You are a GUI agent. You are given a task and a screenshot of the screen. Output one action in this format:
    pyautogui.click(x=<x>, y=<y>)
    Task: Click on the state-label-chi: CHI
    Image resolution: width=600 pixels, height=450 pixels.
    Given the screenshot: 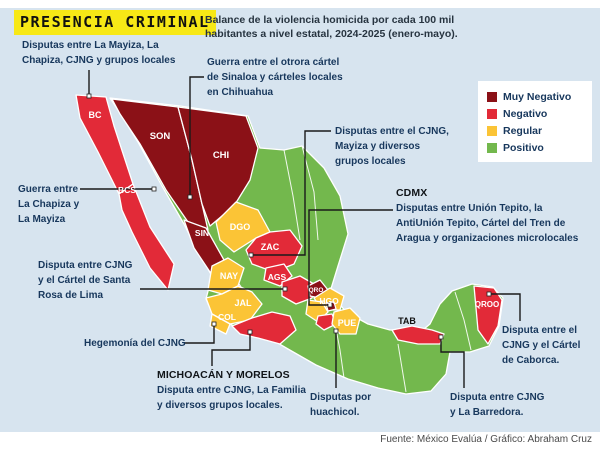 What is the action you would take?
    pyautogui.click(x=221, y=155)
    